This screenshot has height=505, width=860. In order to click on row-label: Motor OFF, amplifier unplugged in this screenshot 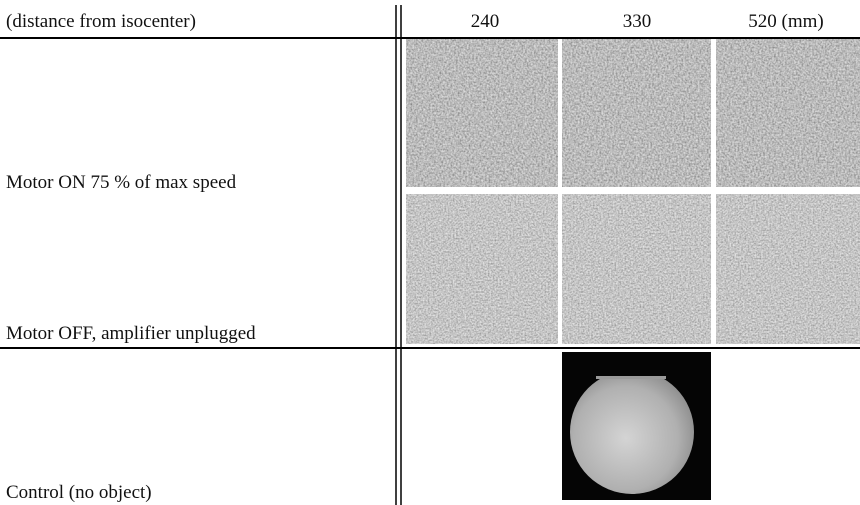, I will do `click(131, 333)`.